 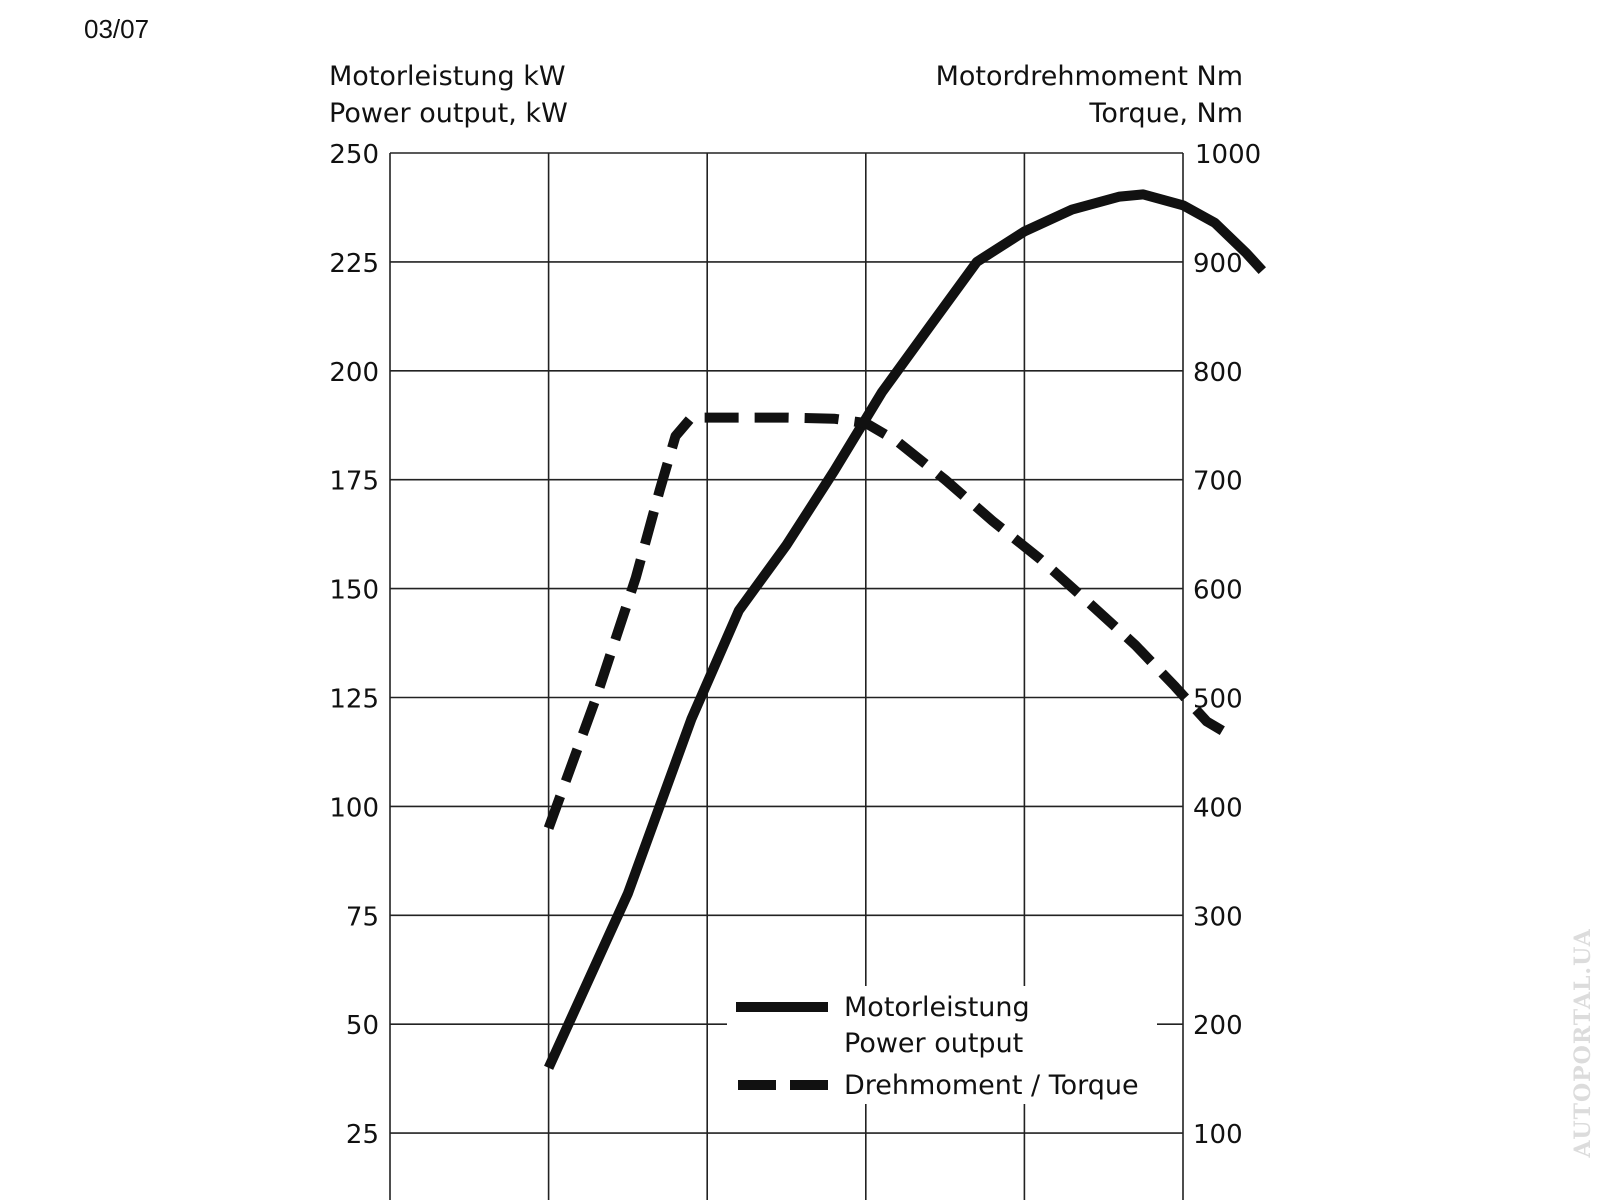 What do you see at coordinates (354, 591) in the screenshot?
I see `left-tick-label: 150` at bounding box center [354, 591].